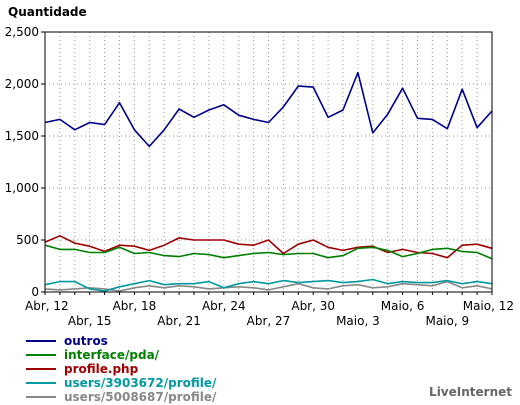  Describe the element at coordinates (269, 321) in the screenshot. I see `x-tick-label: Abr, 27` at that location.